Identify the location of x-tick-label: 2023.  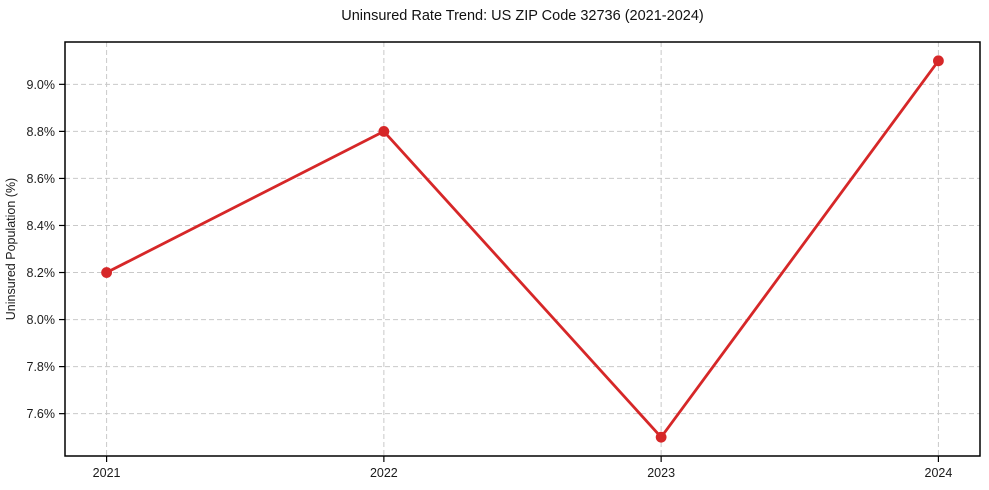
(661, 473).